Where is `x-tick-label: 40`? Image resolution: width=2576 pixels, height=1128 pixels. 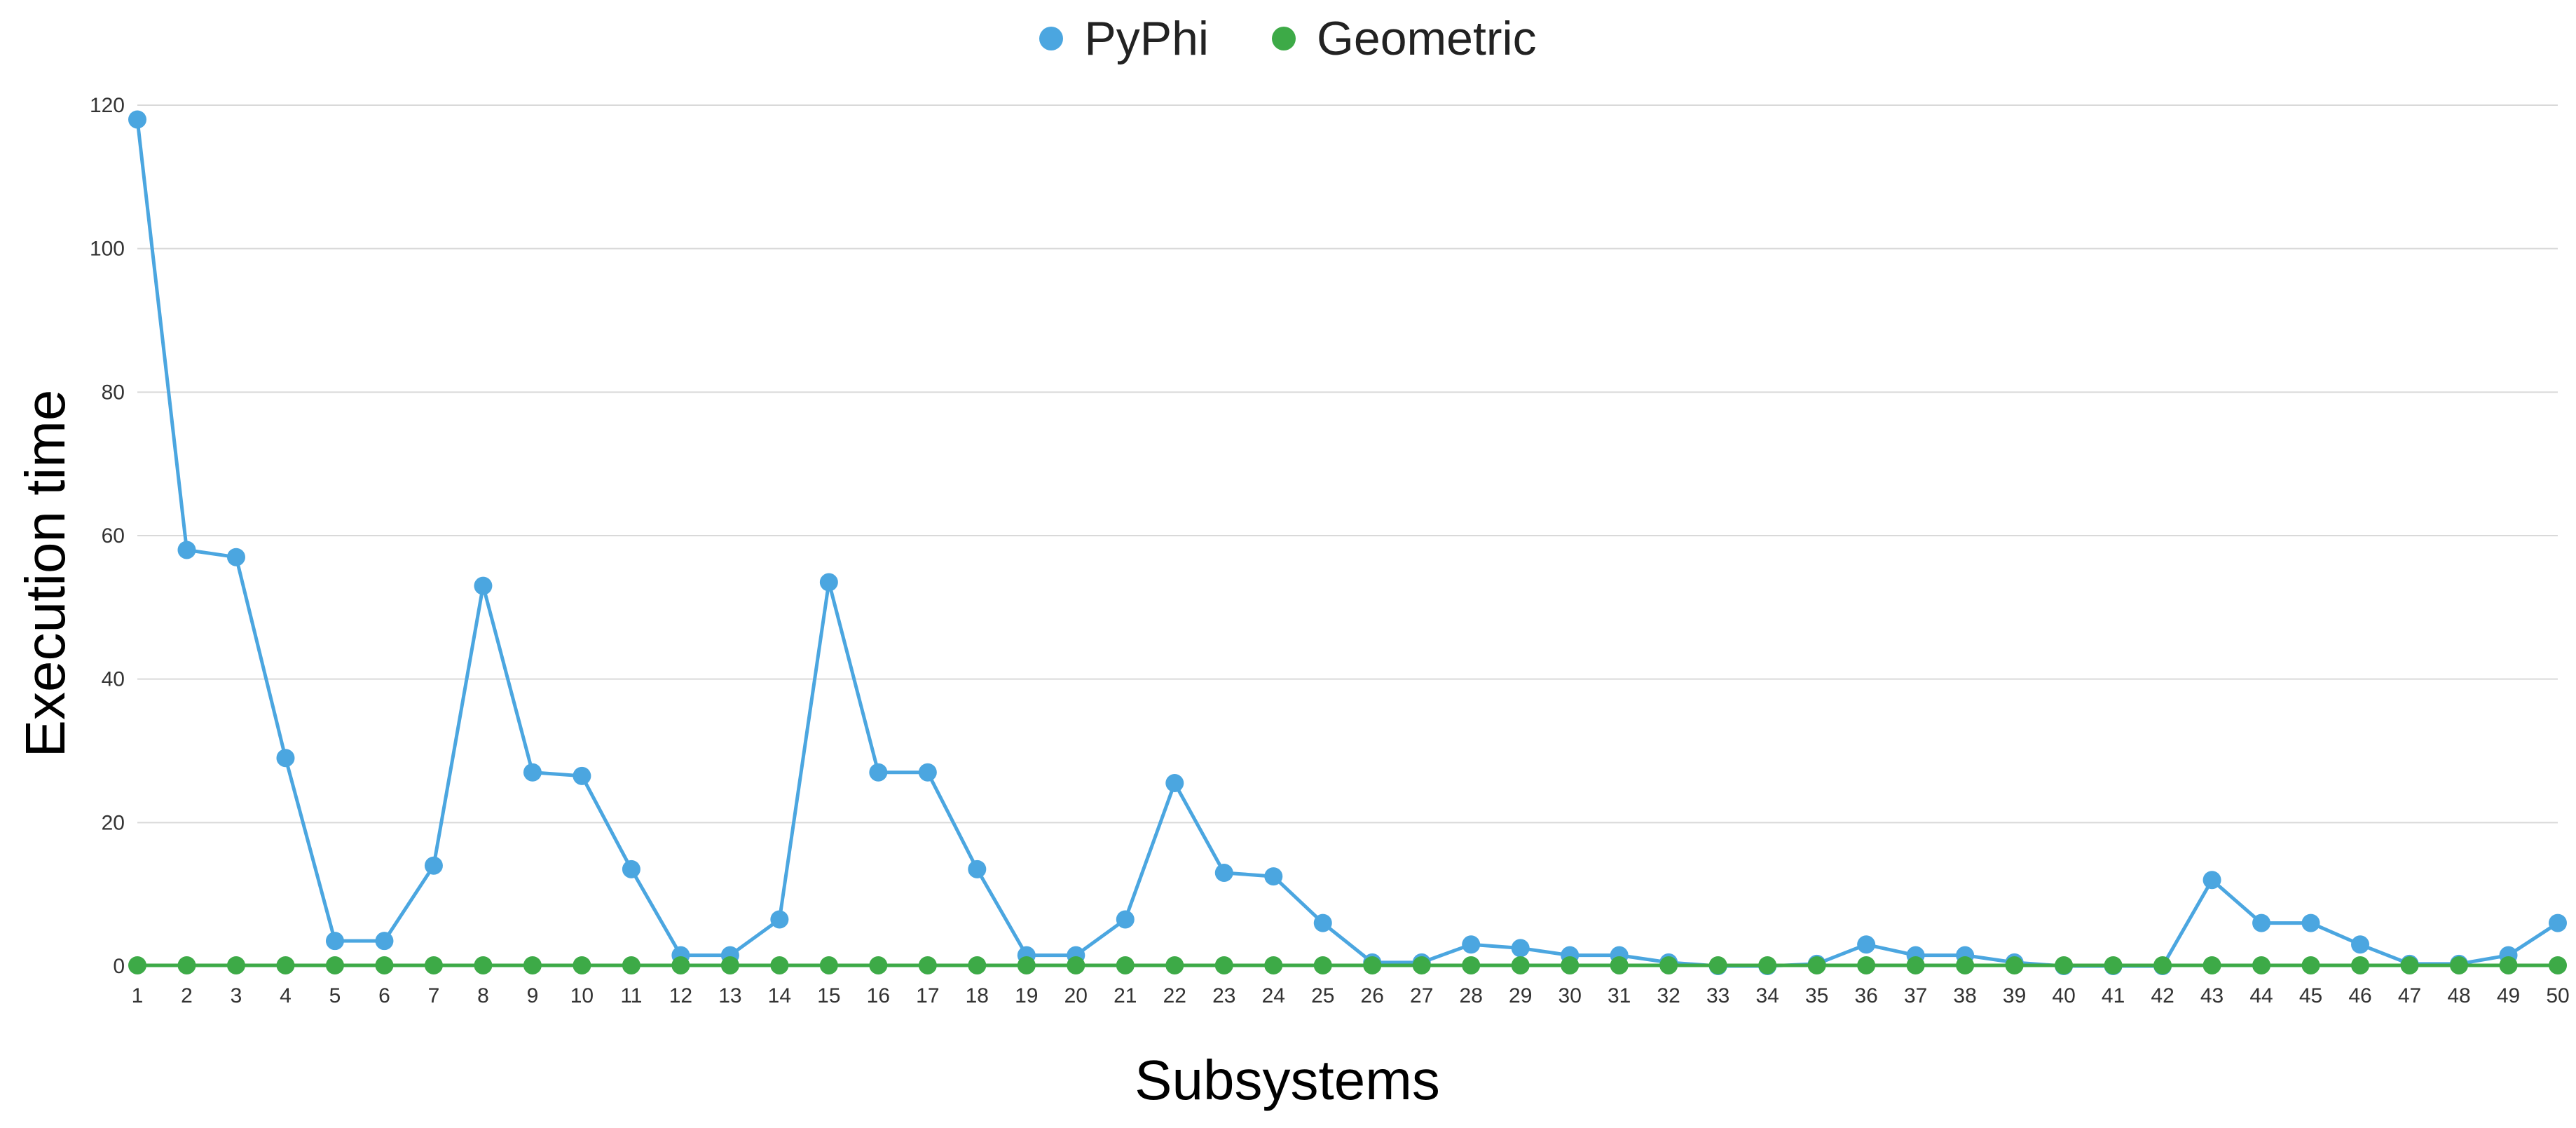
x-tick-label: 40 is located at coordinates (2063, 995).